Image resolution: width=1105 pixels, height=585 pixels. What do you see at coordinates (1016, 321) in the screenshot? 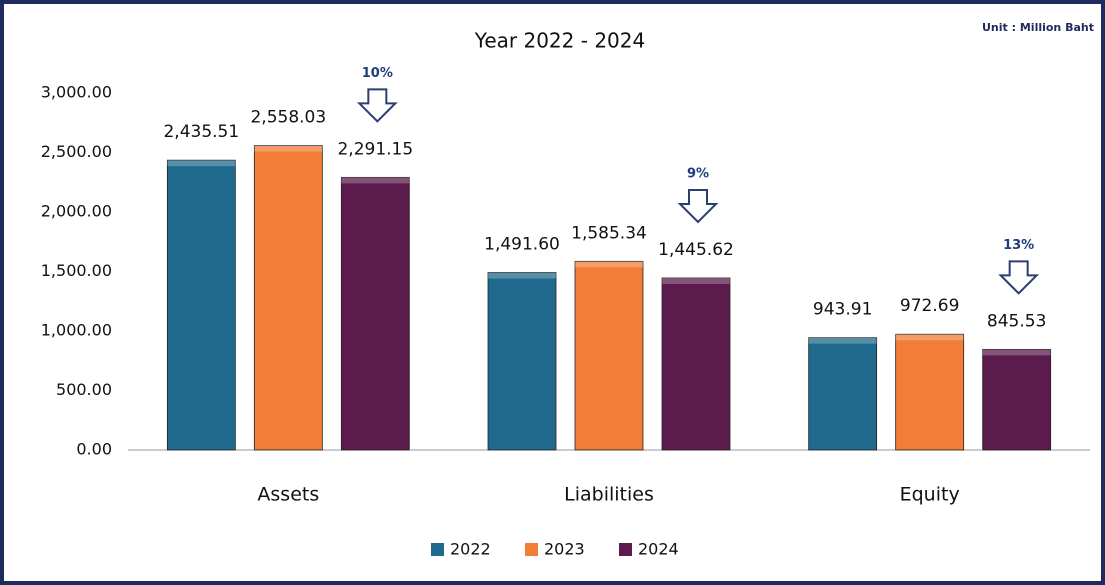
I see `value-label: 845.53` at bounding box center [1016, 321].